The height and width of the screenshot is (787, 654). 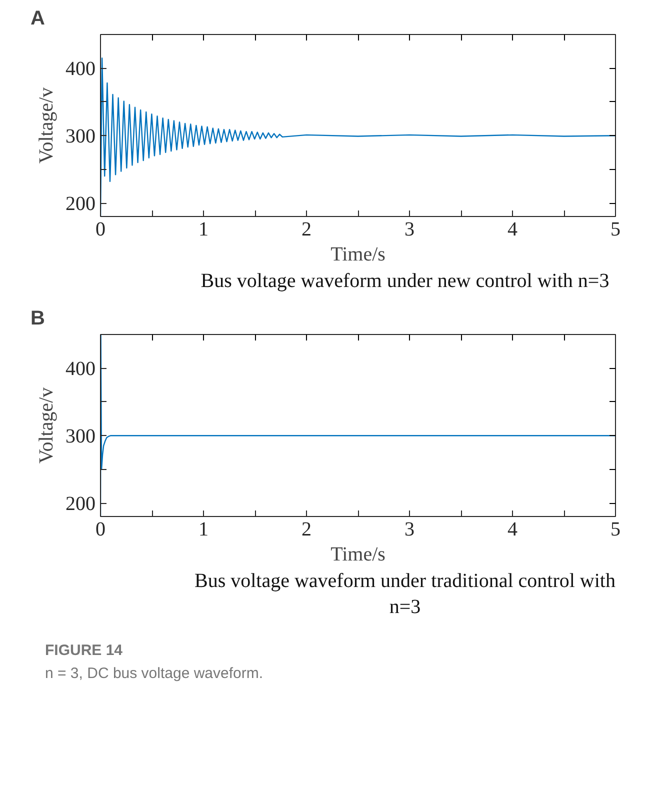 What do you see at coordinates (37, 319) in the screenshot?
I see `chart-title: B` at bounding box center [37, 319].